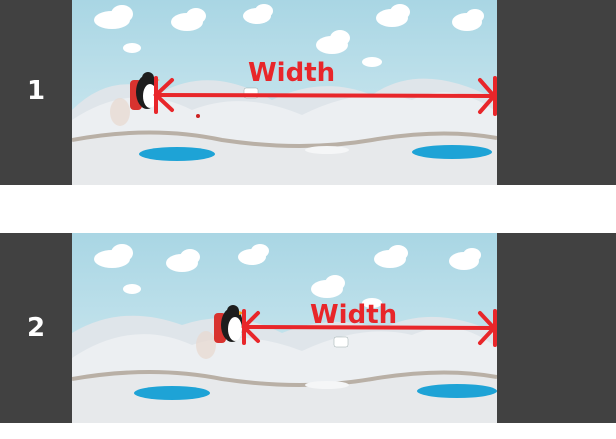 The image size is (616, 439). What do you see at coordinates (220, 332) in the screenshot?
I see `penguin-jetpack-icon` at bounding box center [220, 332].